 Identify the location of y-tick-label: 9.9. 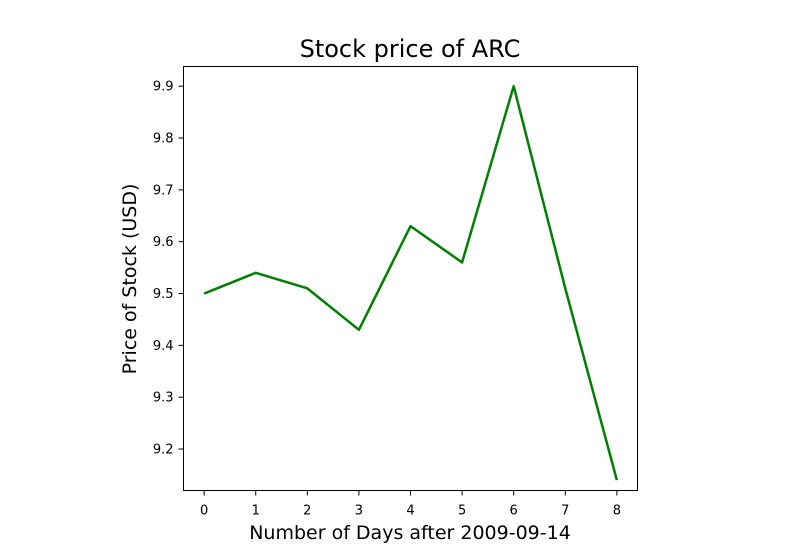
(163, 87).